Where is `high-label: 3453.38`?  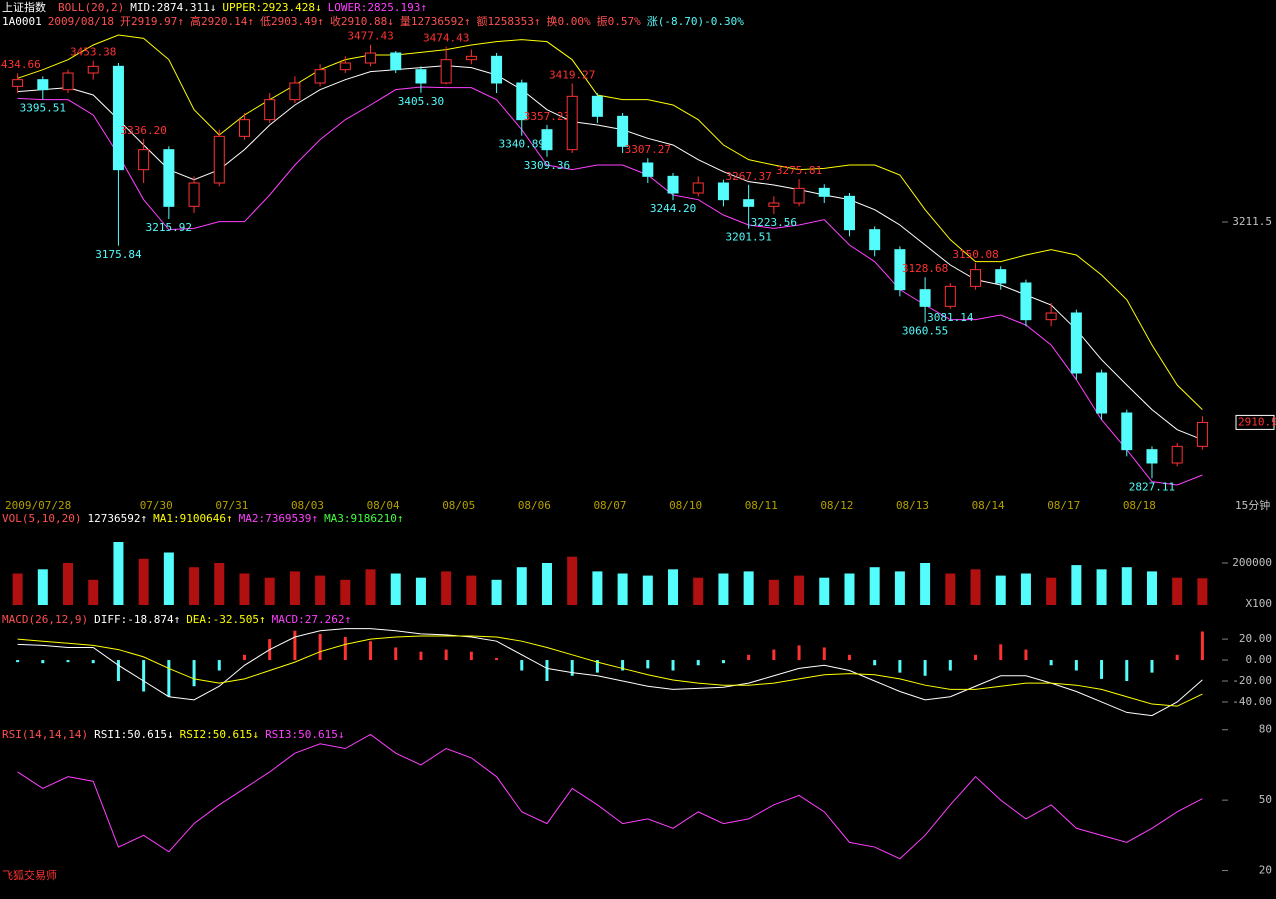 high-label: 3453.38 is located at coordinates (93, 52).